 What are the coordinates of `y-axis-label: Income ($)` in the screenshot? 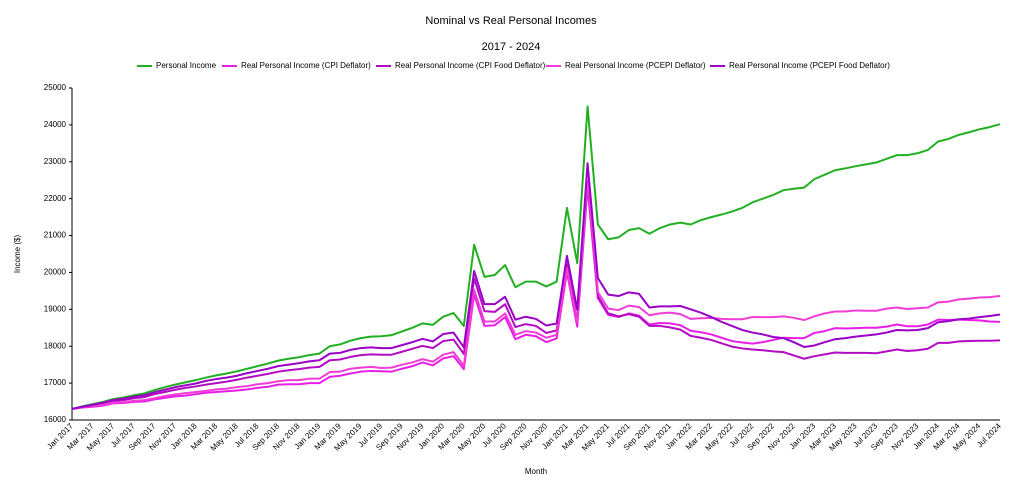 It's located at (17, 254).